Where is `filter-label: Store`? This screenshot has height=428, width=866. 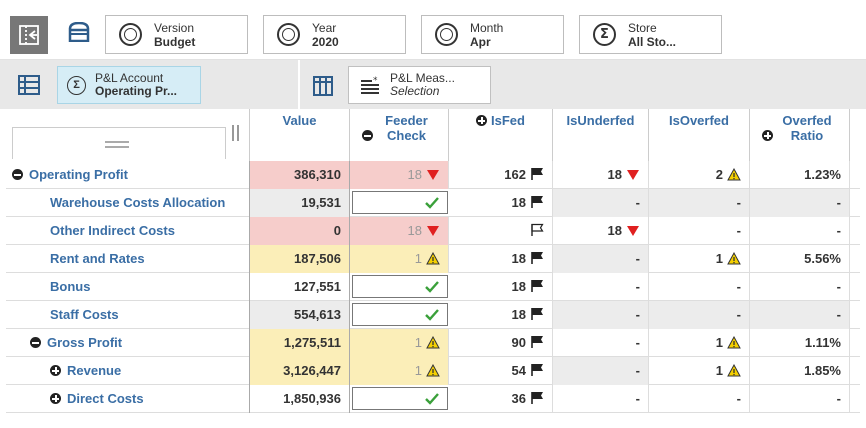
filter-label: Store is located at coordinates (642, 27).